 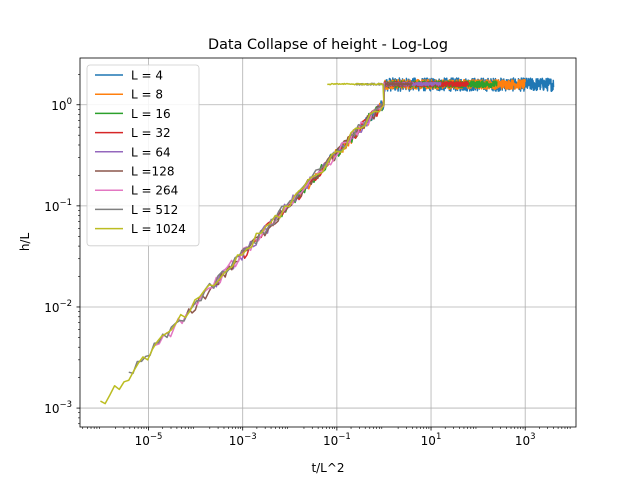 What do you see at coordinates (151, 114) in the screenshot?
I see `legend-label: L = 16` at bounding box center [151, 114].